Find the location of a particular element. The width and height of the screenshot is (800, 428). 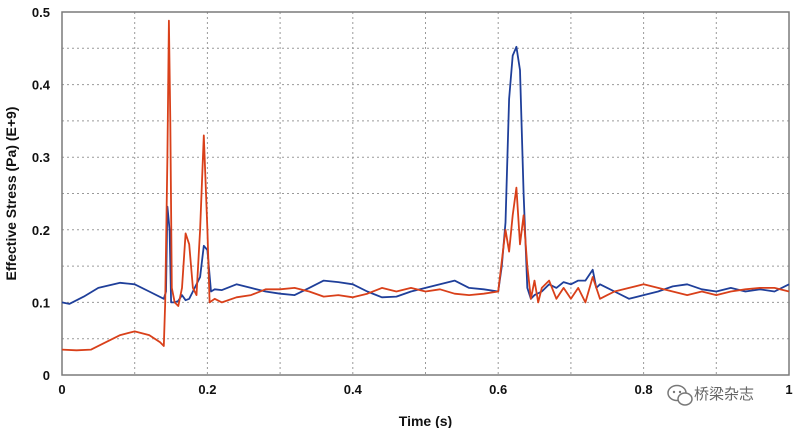

y-tick-labels: 0 0.1 0.2 0.3 0.4 0.5 is located at coordinates (41, 194).